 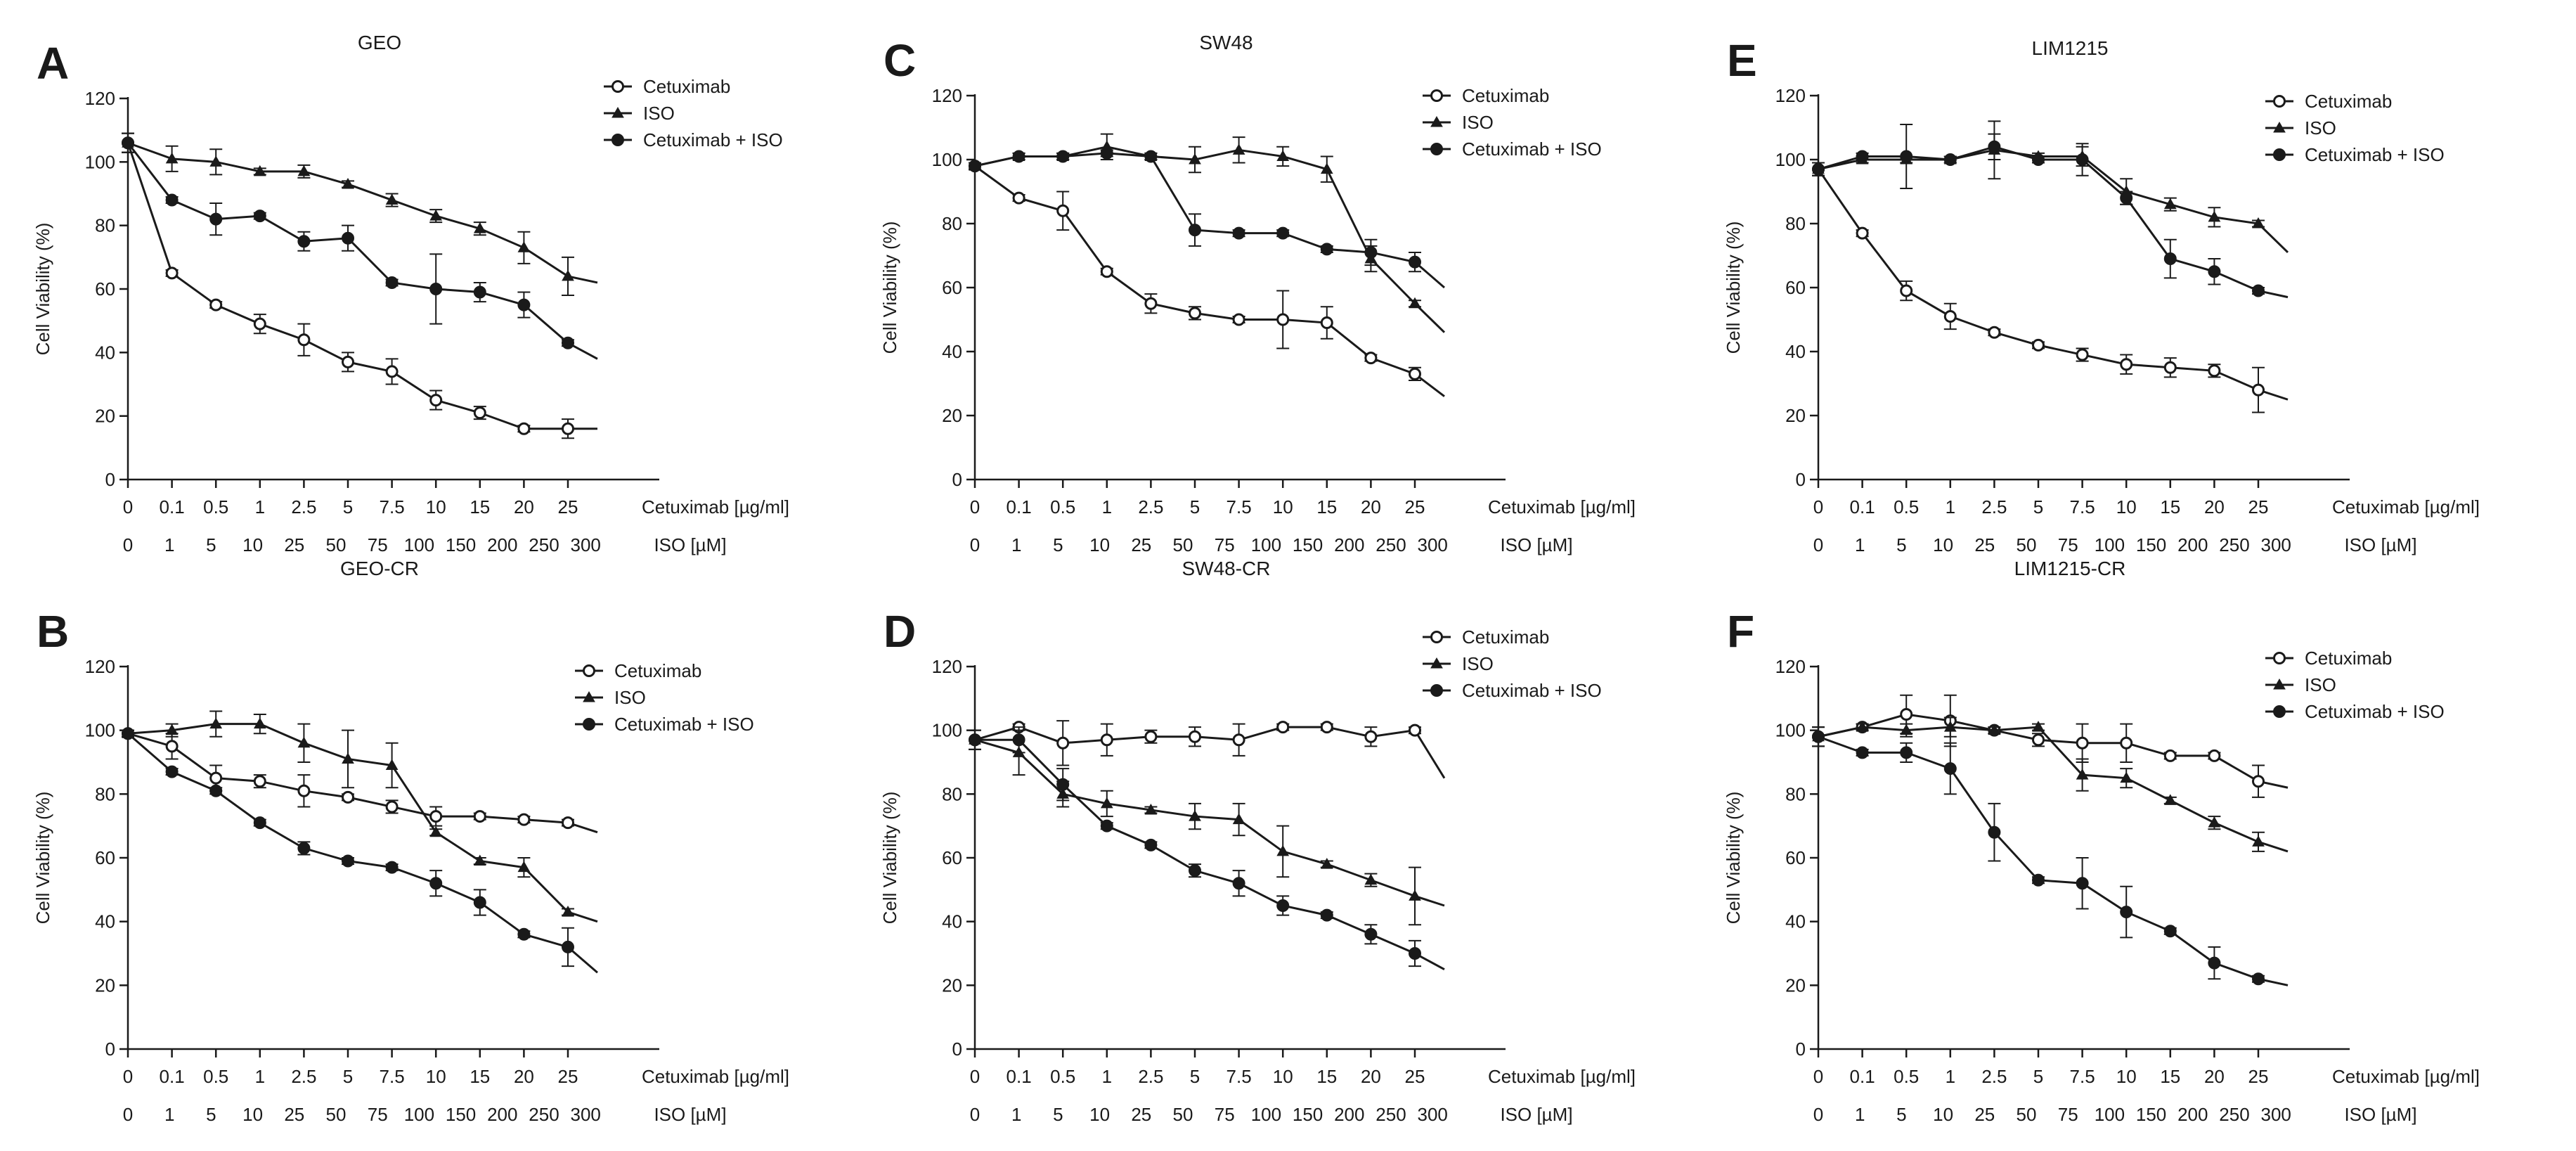 What do you see at coordinates (2348, 101) in the screenshot?
I see `legend-label: Cetuximab` at bounding box center [2348, 101].